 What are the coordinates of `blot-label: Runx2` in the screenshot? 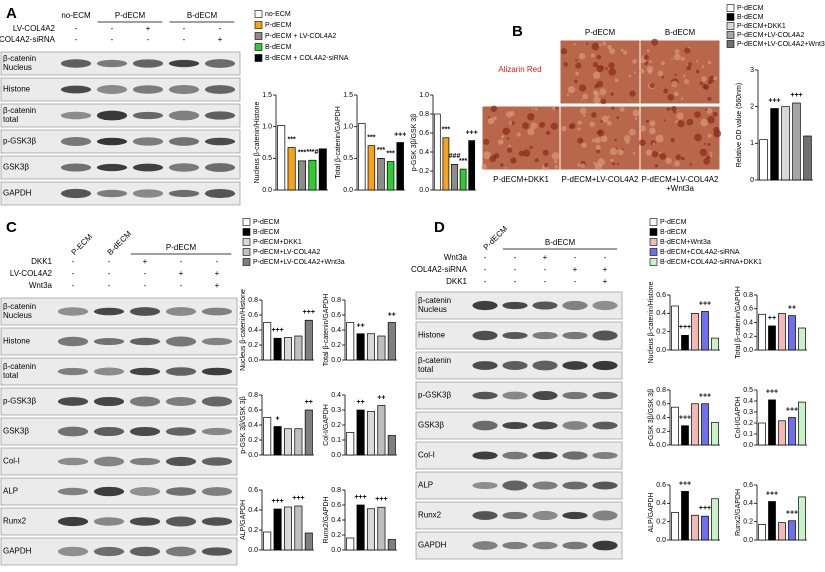 It's located at (15, 521).